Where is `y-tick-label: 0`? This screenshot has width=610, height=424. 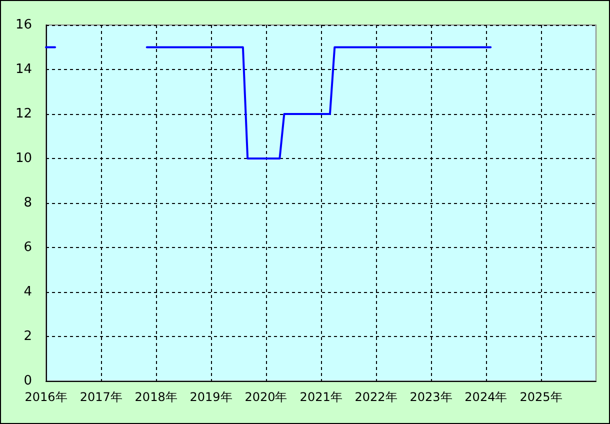
y-tick-label: 0 is located at coordinates (28, 381).